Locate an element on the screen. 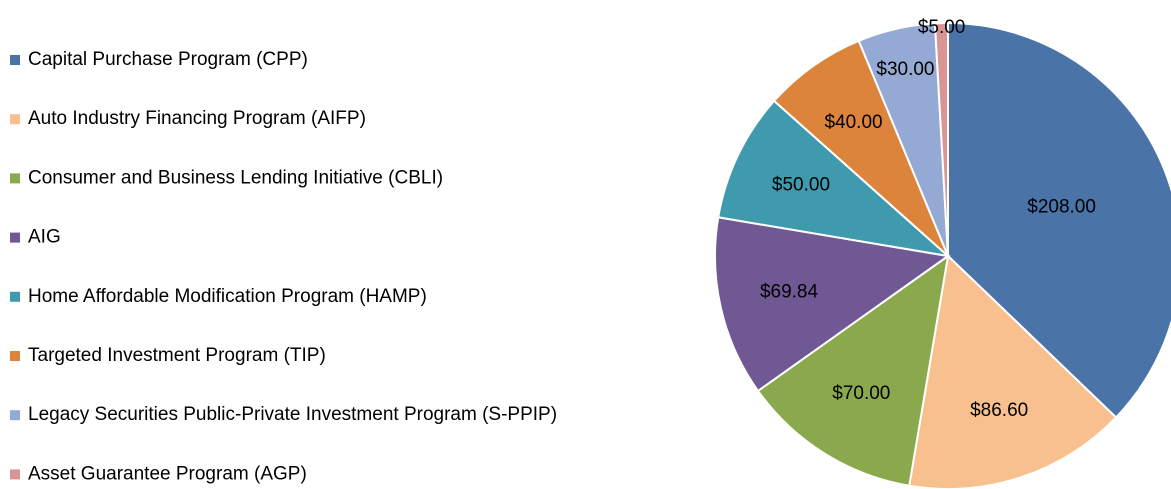 This screenshot has height=489, width=1171. data-label: $50.00 is located at coordinates (801, 184).